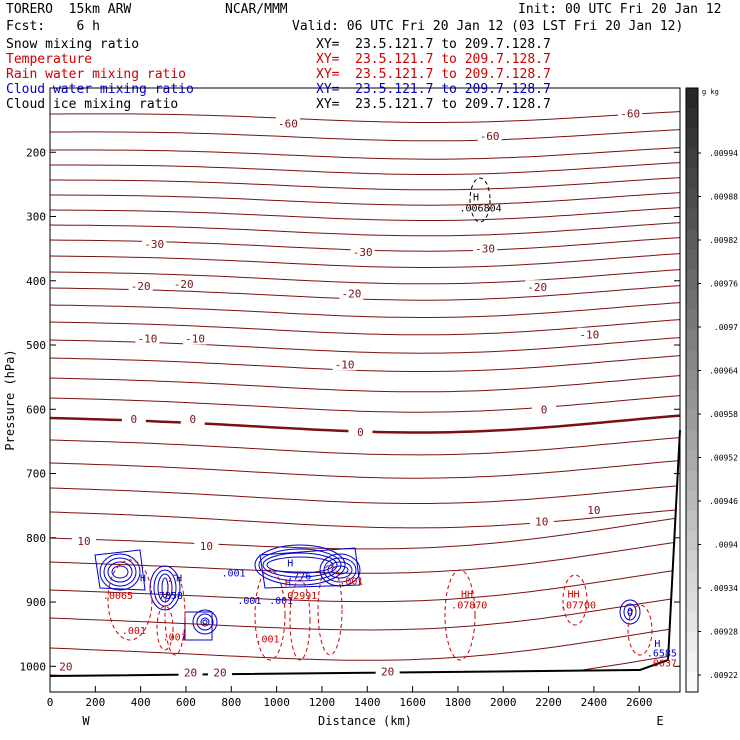  Describe the element at coordinates (723, 371) in the screenshot. I see `colorbar-tick-label: .00964` at that location.